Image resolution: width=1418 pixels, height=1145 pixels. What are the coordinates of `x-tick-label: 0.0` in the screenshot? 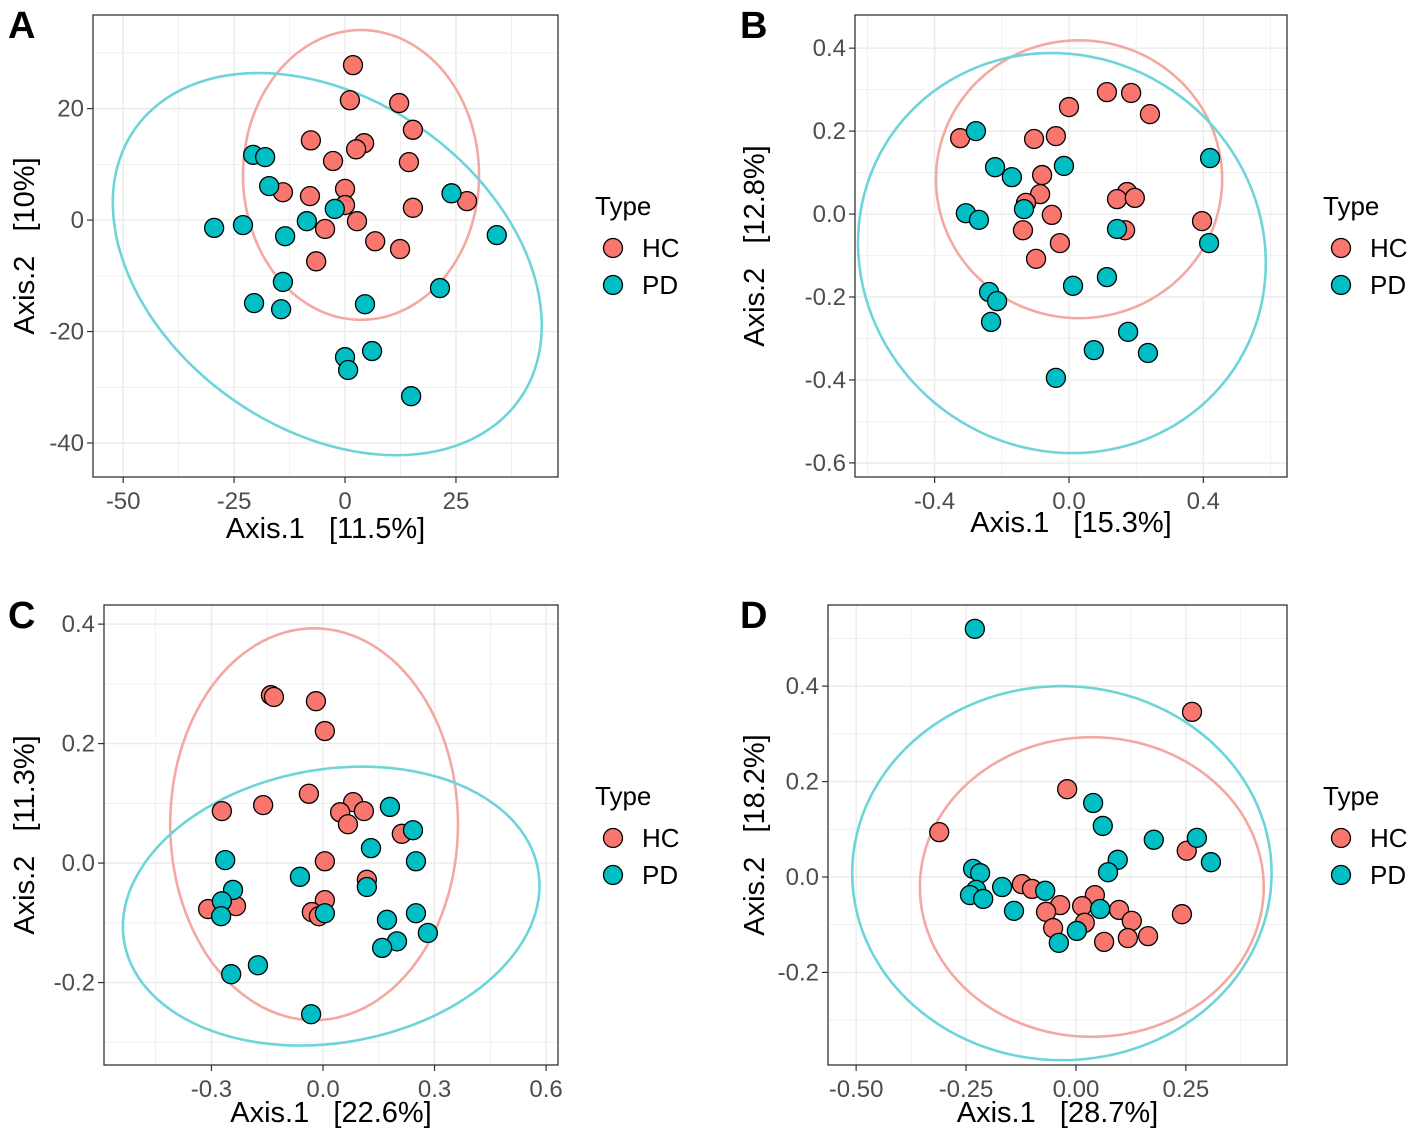 It's located at (1068, 501).